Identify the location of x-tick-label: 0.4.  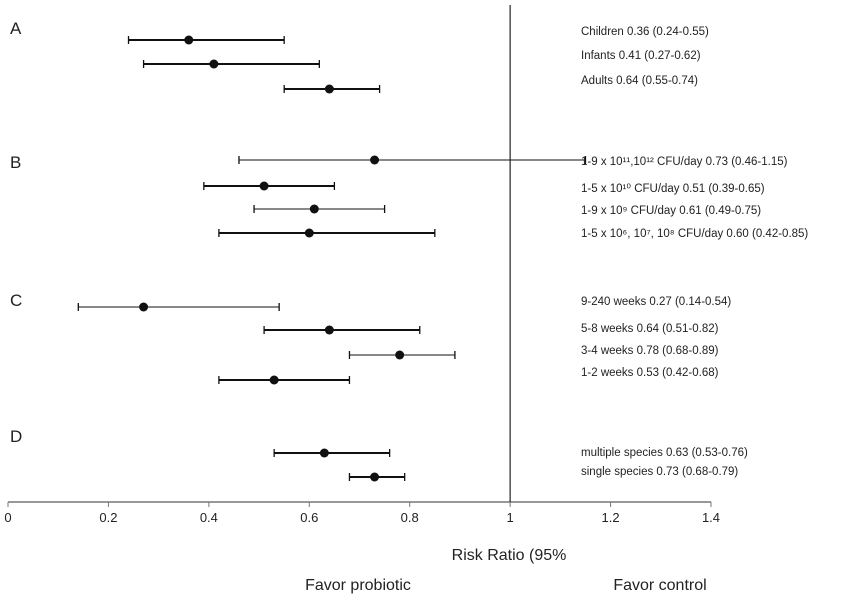
(209, 517).